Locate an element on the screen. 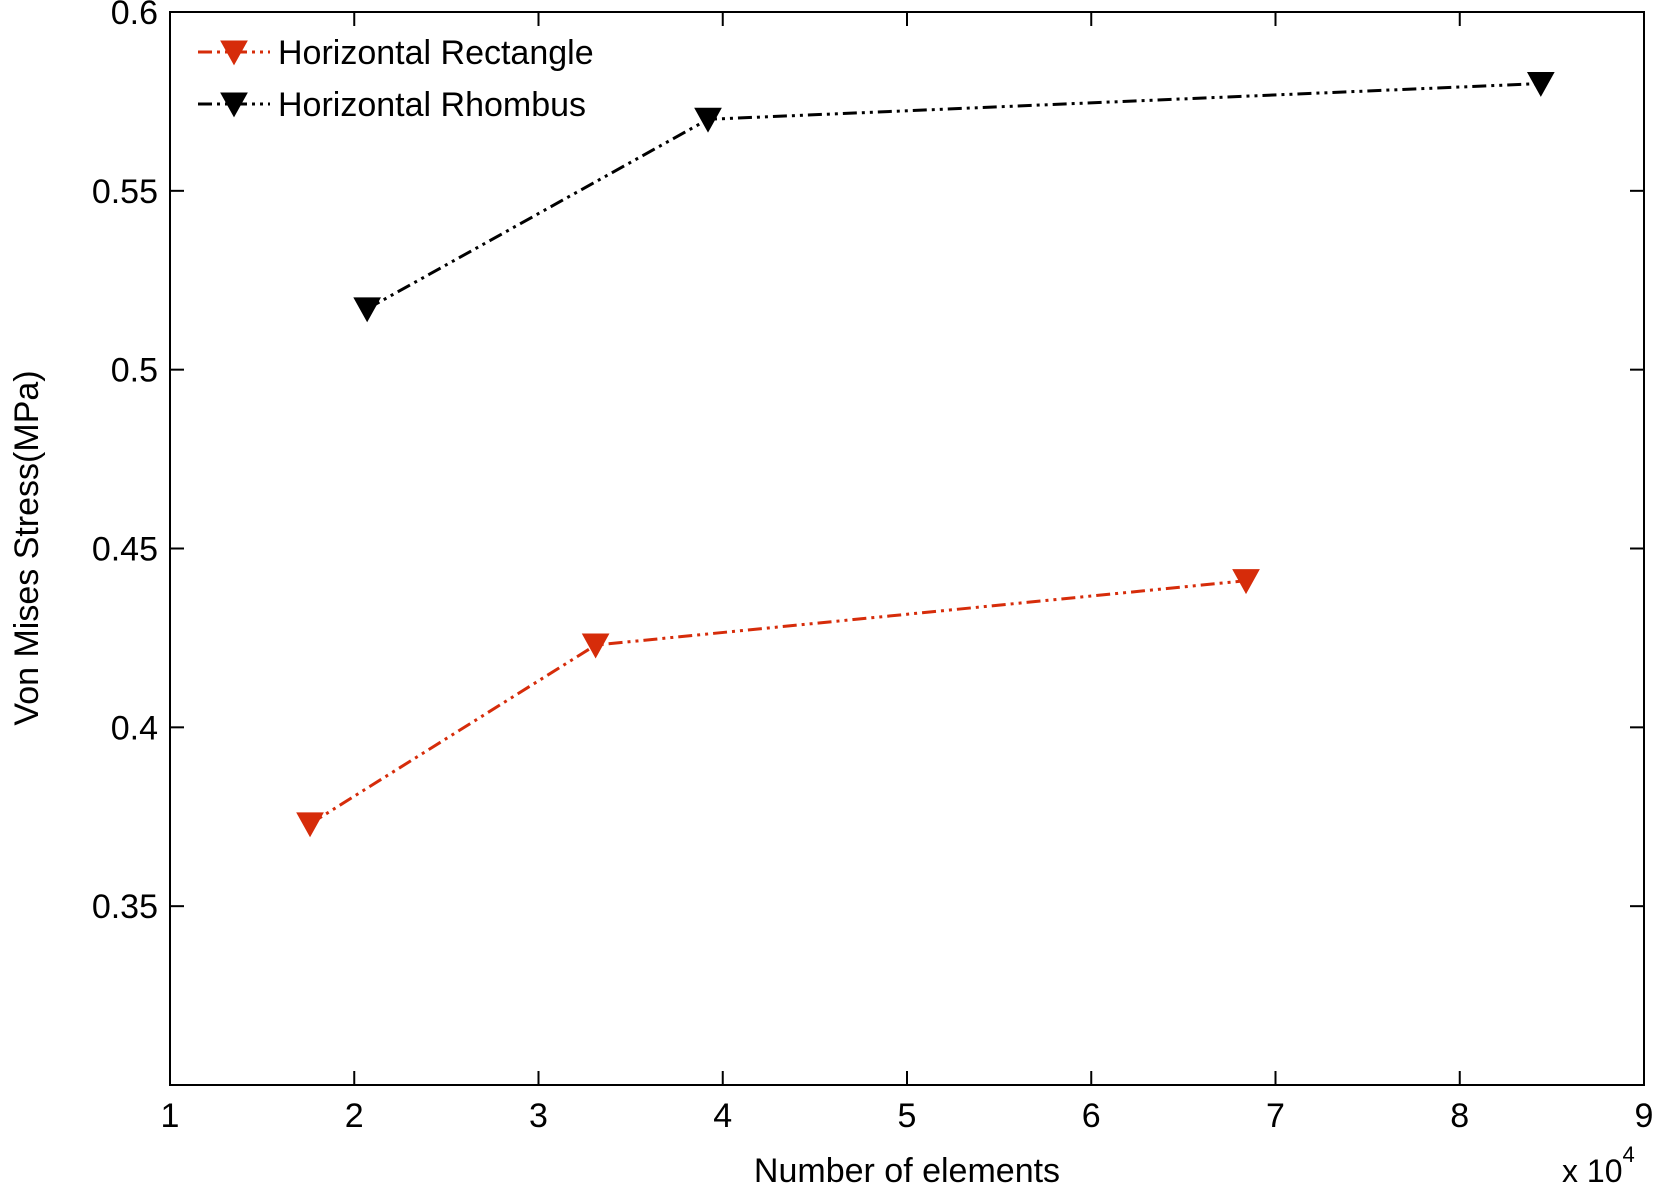 The width and height of the screenshot is (1654, 1192). y-tick-label: 0.45 is located at coordinates (125, 550).